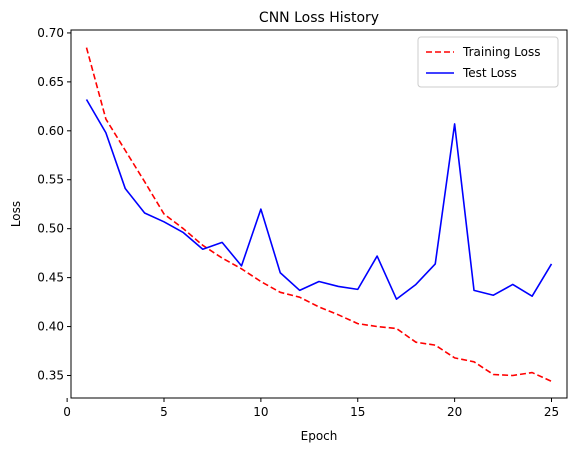 The width and height of the screenshot is (576, 453). What do you see at coordinates (50, 375) in the screenshot?
I see `y-tick-label: 0.35` at bounding box center [50, 375].